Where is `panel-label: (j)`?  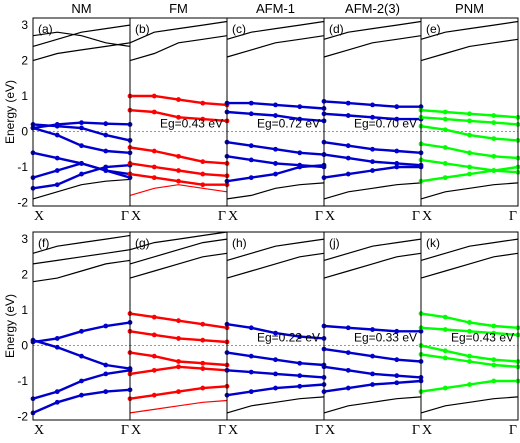 panel-label: (j) is located at coordinates (334, 243).